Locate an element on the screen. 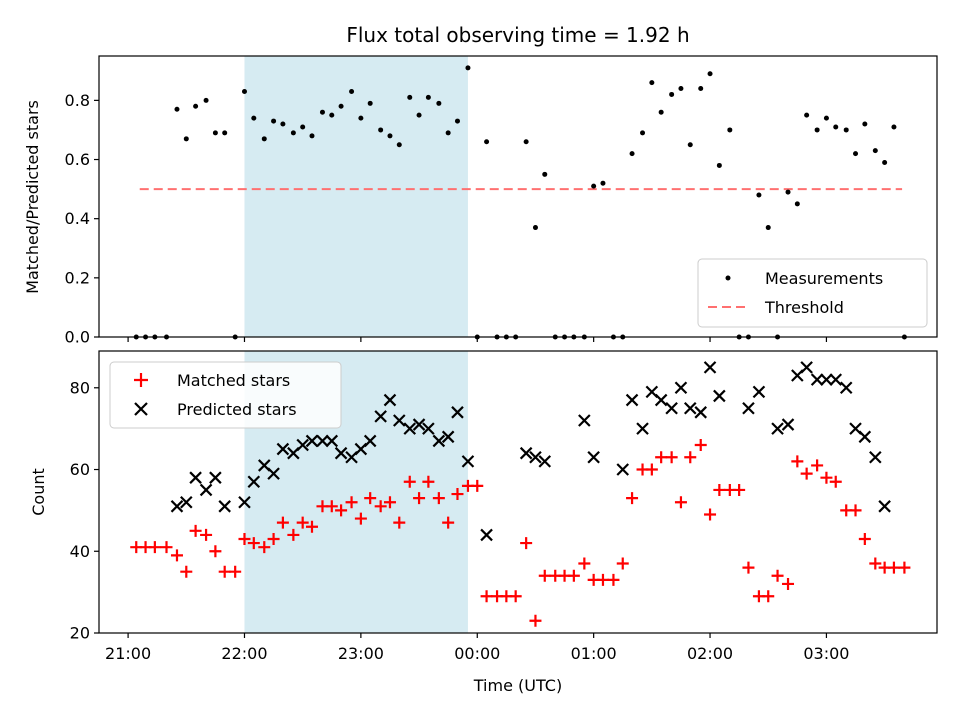  bottom-y-axis-label: Count is located at coordinates (38, 492).